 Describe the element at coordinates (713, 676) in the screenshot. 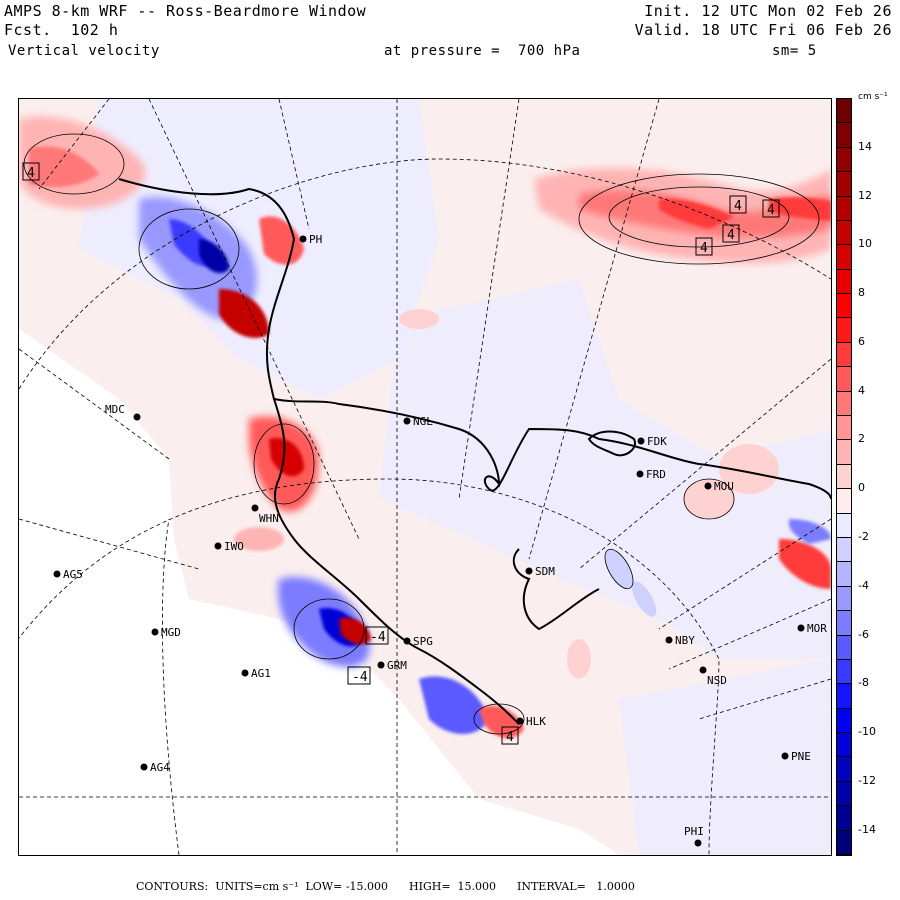

I see `station-nsd: NSD` at that location.